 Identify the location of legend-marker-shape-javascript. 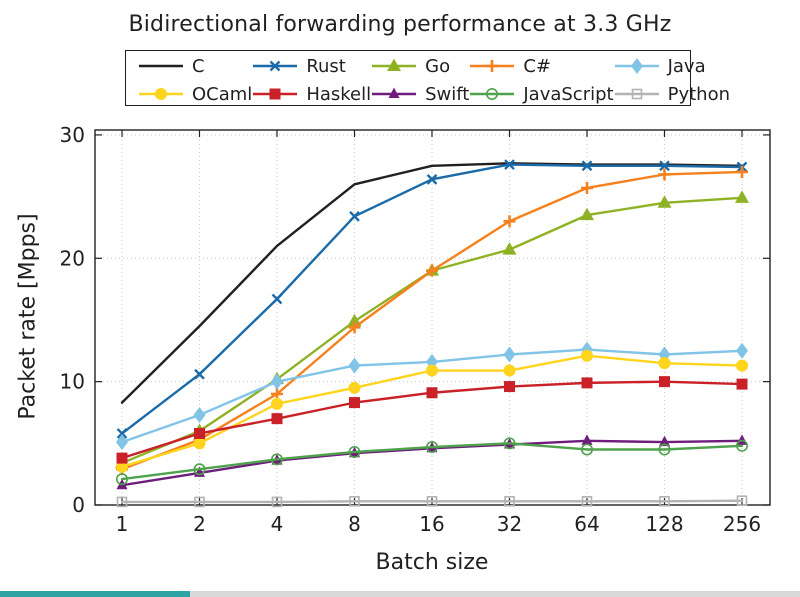
(492, 94).